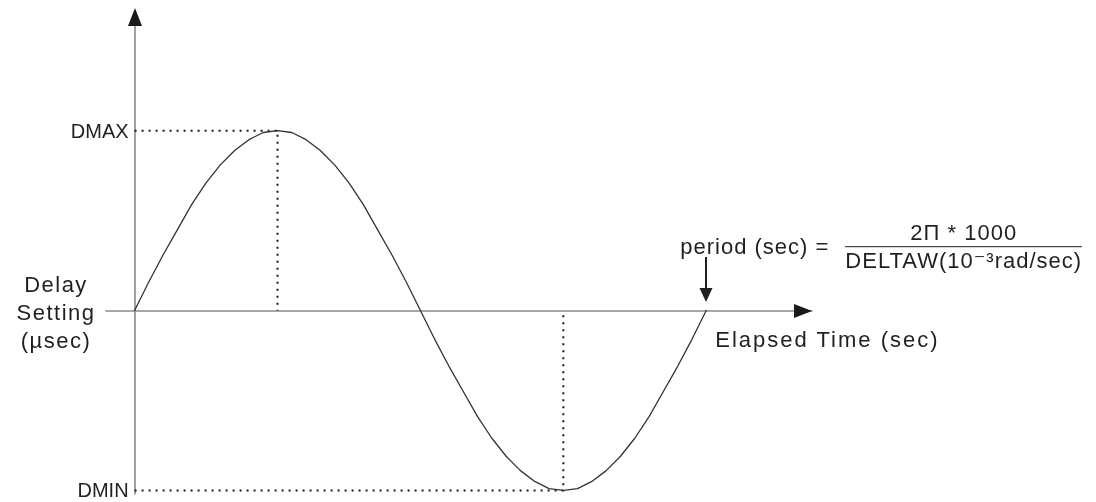 This screenshot has height=502, width=1096. What do you see at coordinates (964, 233) in the screenshot?
I see `text: 2Π * 1000` at bounding box center [964, 233].